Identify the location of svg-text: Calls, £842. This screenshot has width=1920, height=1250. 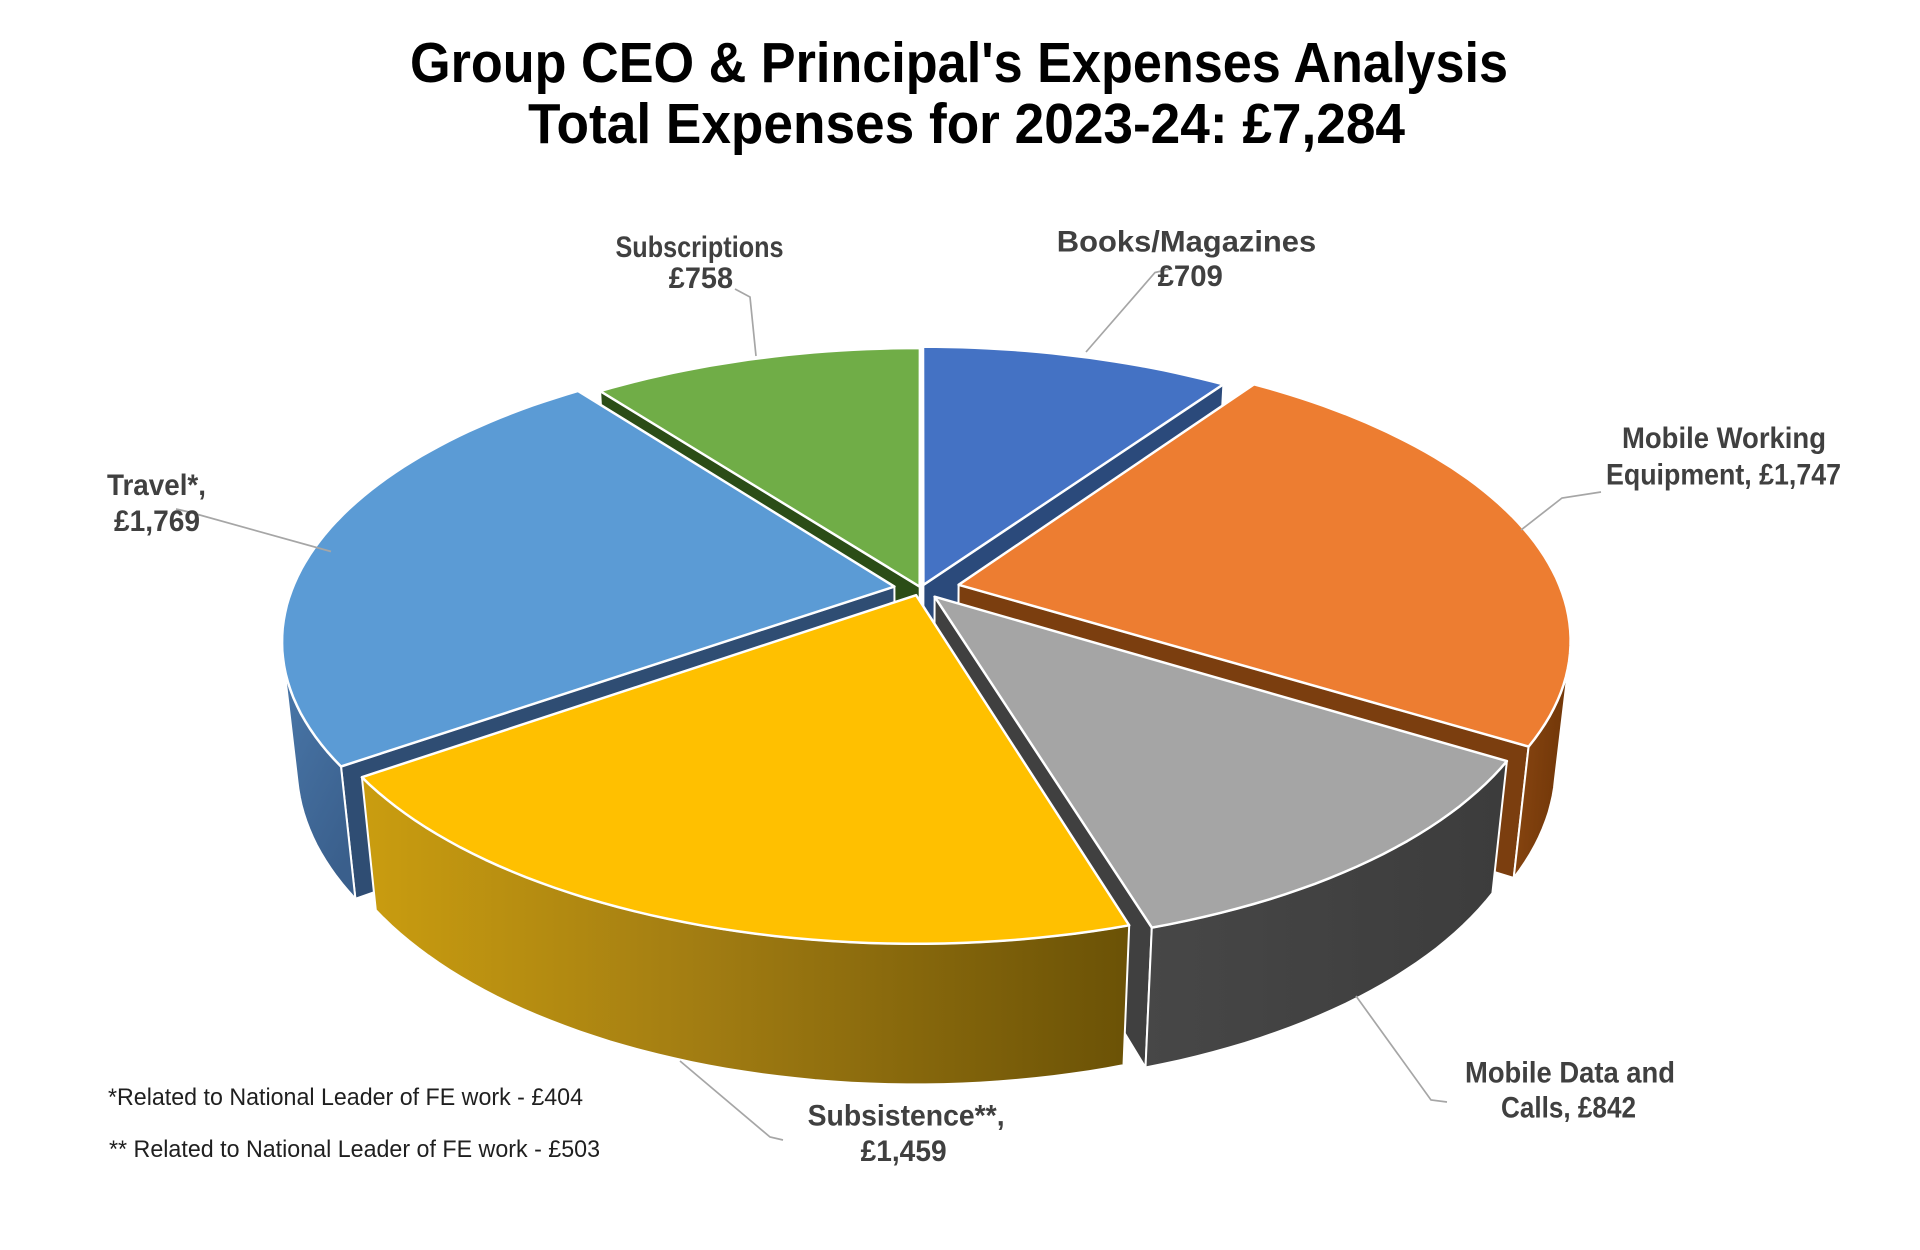
(1568, 1108).